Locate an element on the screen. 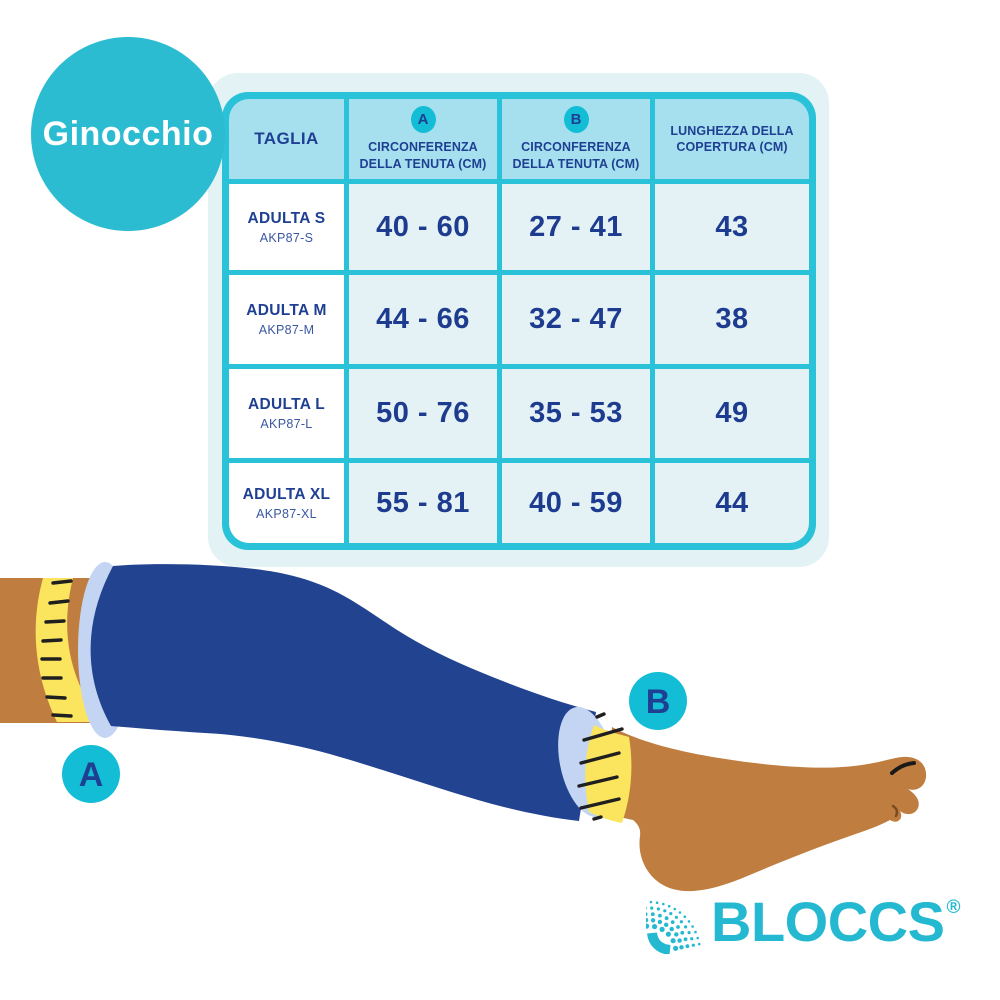 This screenshot has width=1000, height=1000. value-cell: 44 - 66 is located at coordinates (423, 319).